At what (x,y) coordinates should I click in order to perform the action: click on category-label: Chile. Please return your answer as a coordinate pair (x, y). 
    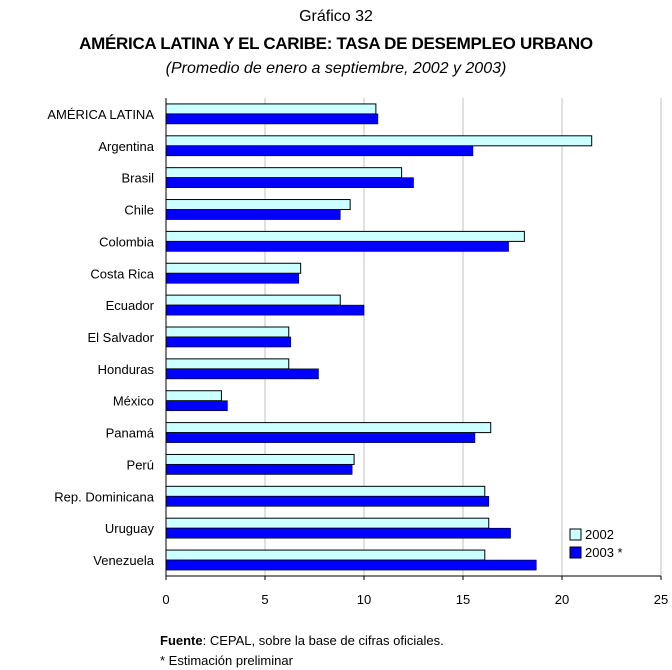
    Looking at the image, I should click on (139, 210).